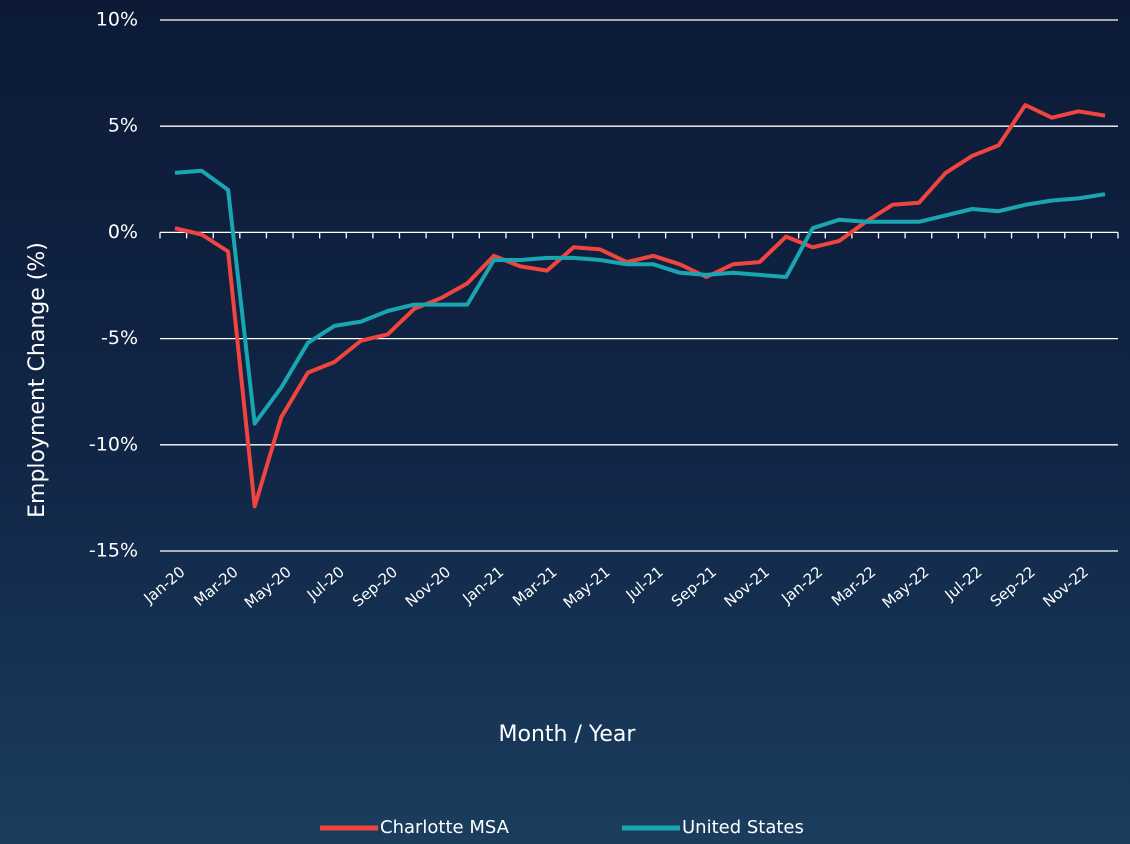 This screenshot has height=844, width=1130. I want to click on x-tick-label: Mar-22, so click(853, 586).